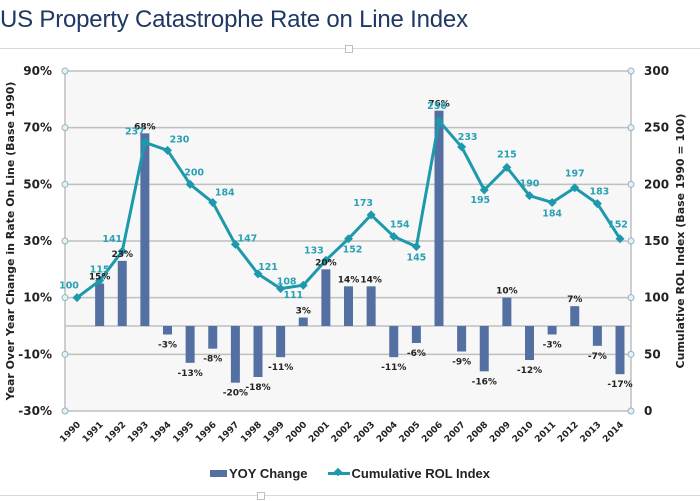 Image resolution: width=700 pixels, height=501 pixels. I want to click on line-label-2010: 190, so click(530, 184).